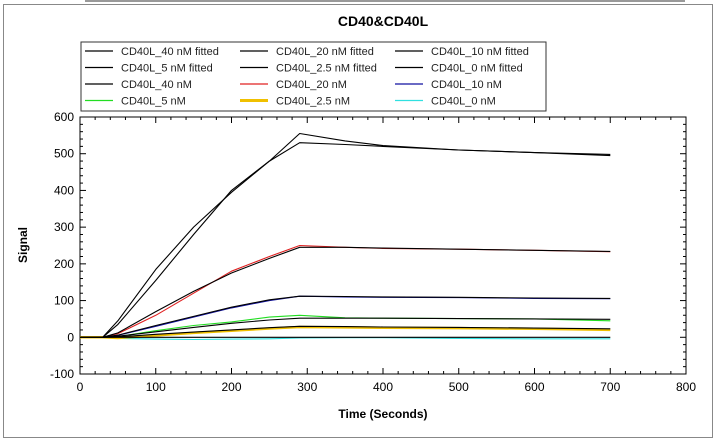 This screenshot has height=443, width=718. What do you see at coordinates (466, 85) in the screenshot?
I see `legend-label: CD40L_10 nM` at bounding box center [466, 85].